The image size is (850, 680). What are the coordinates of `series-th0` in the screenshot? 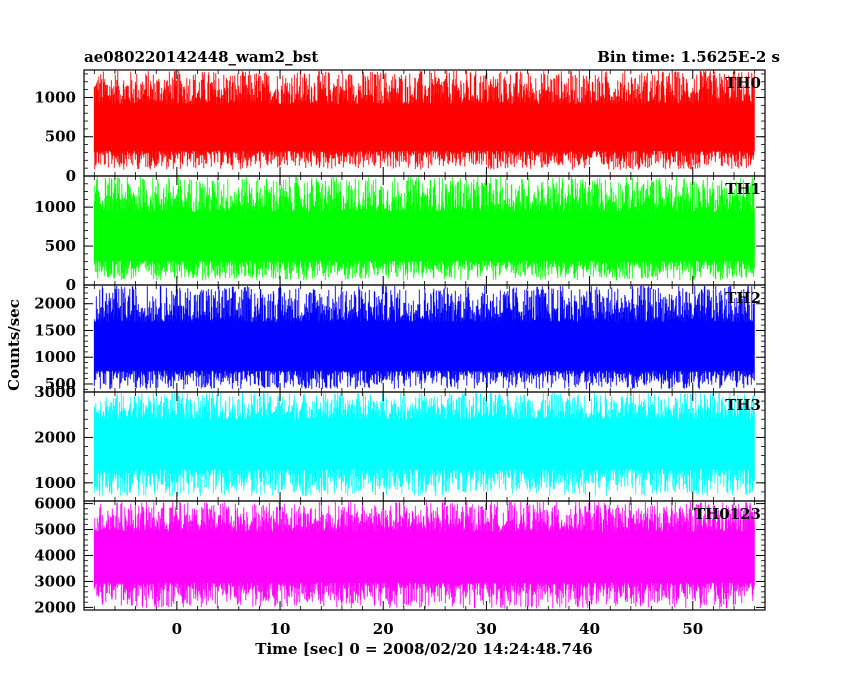 It's located at (424, 120).